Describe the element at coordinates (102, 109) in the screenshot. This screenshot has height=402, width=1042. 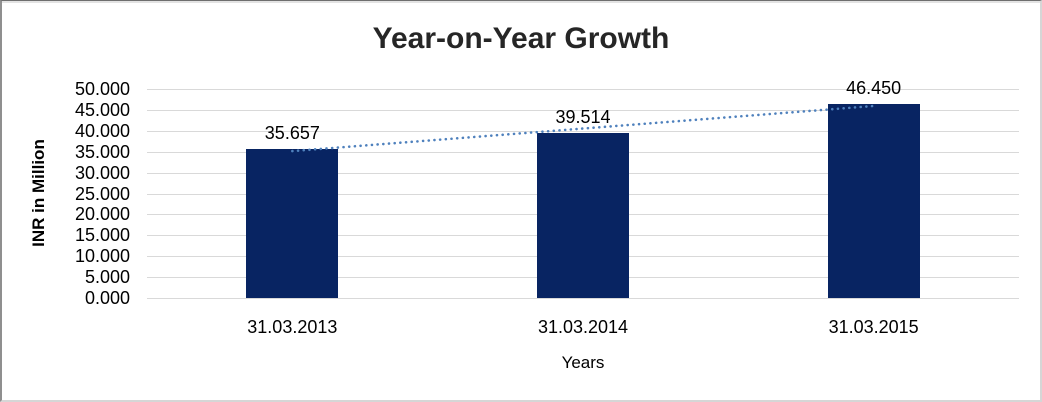
I see `y-tick-label: 45.000` at that location.